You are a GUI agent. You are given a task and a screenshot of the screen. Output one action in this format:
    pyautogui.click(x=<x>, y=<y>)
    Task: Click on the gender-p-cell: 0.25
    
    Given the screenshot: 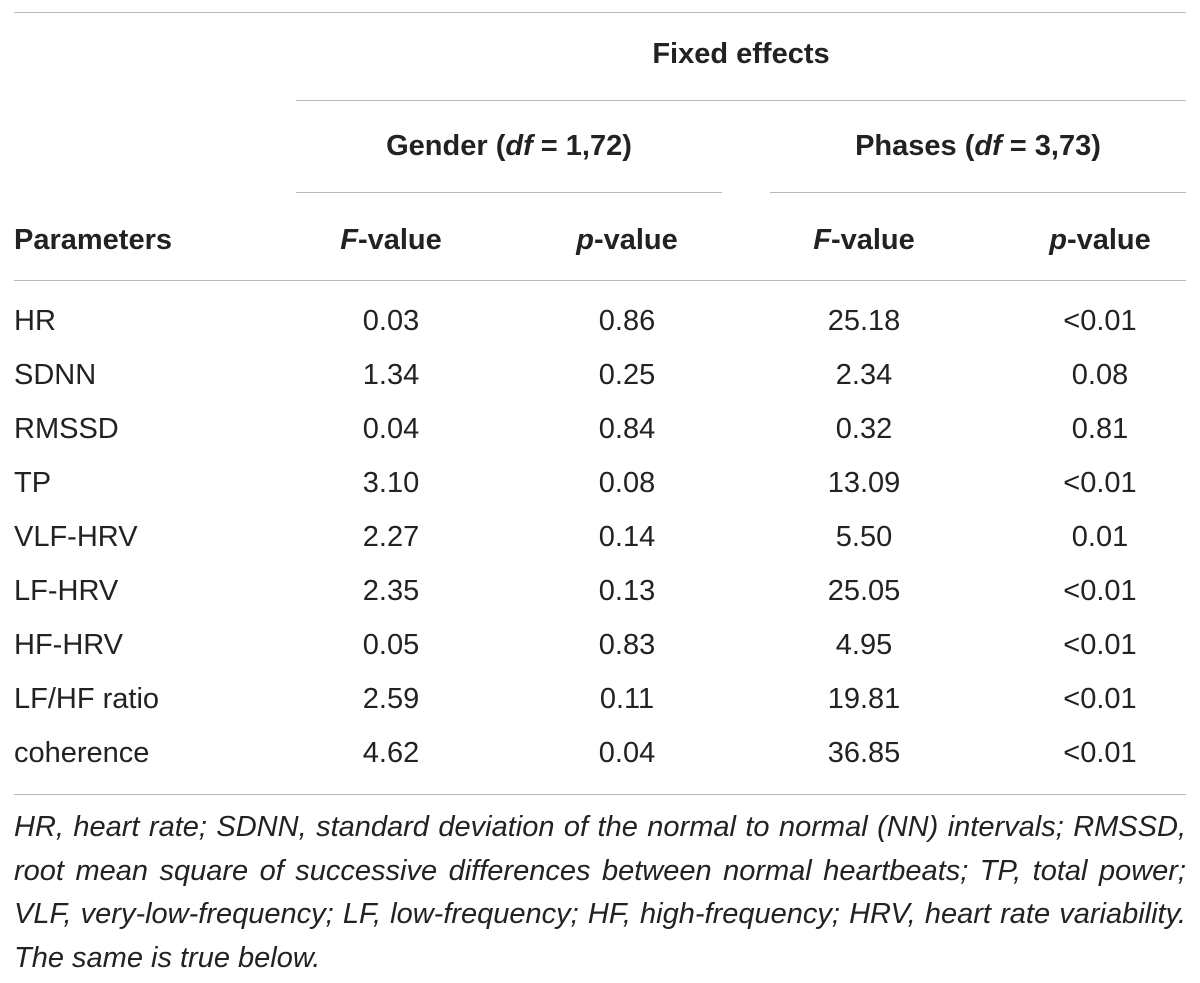 What is the action you would take?
    pyautogui.click(x=627, y=375)
    